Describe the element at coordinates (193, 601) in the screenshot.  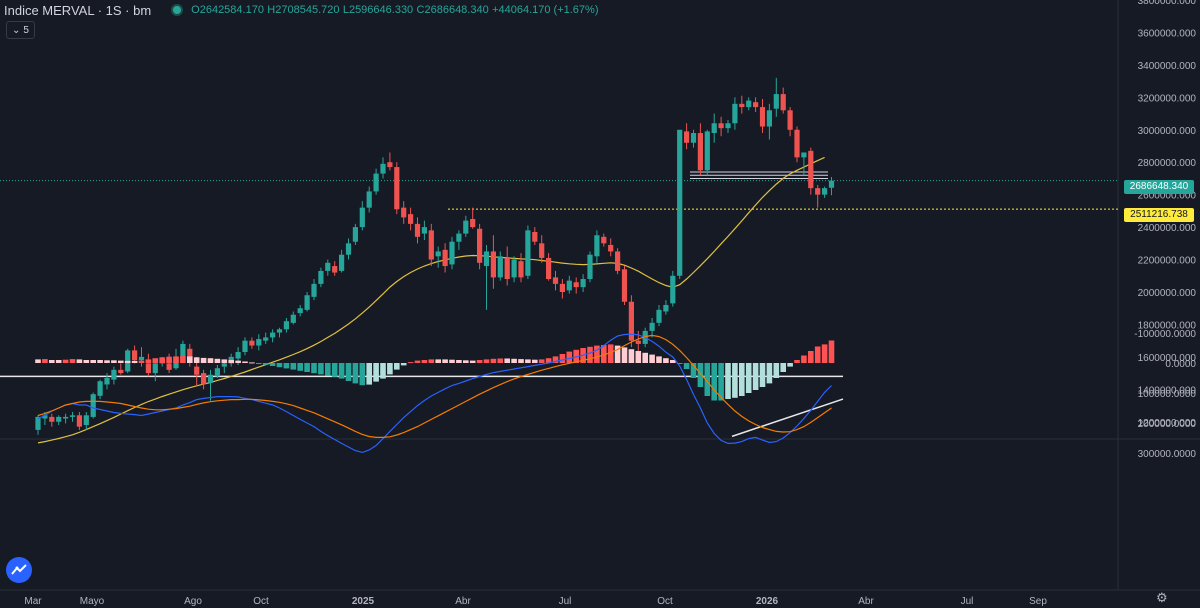
I see `x-tick-label: Ago` at that location.